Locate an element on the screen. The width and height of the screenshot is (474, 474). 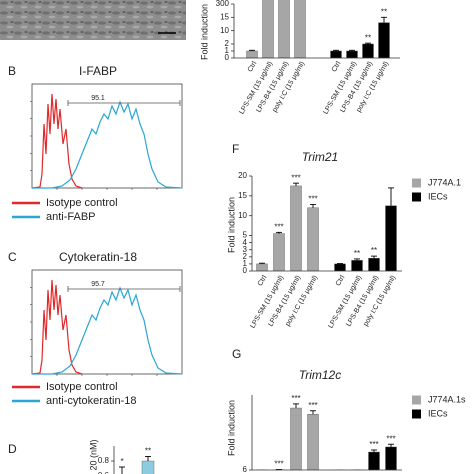
legend-label: anti-FABP is located at coordinates (71, 217).